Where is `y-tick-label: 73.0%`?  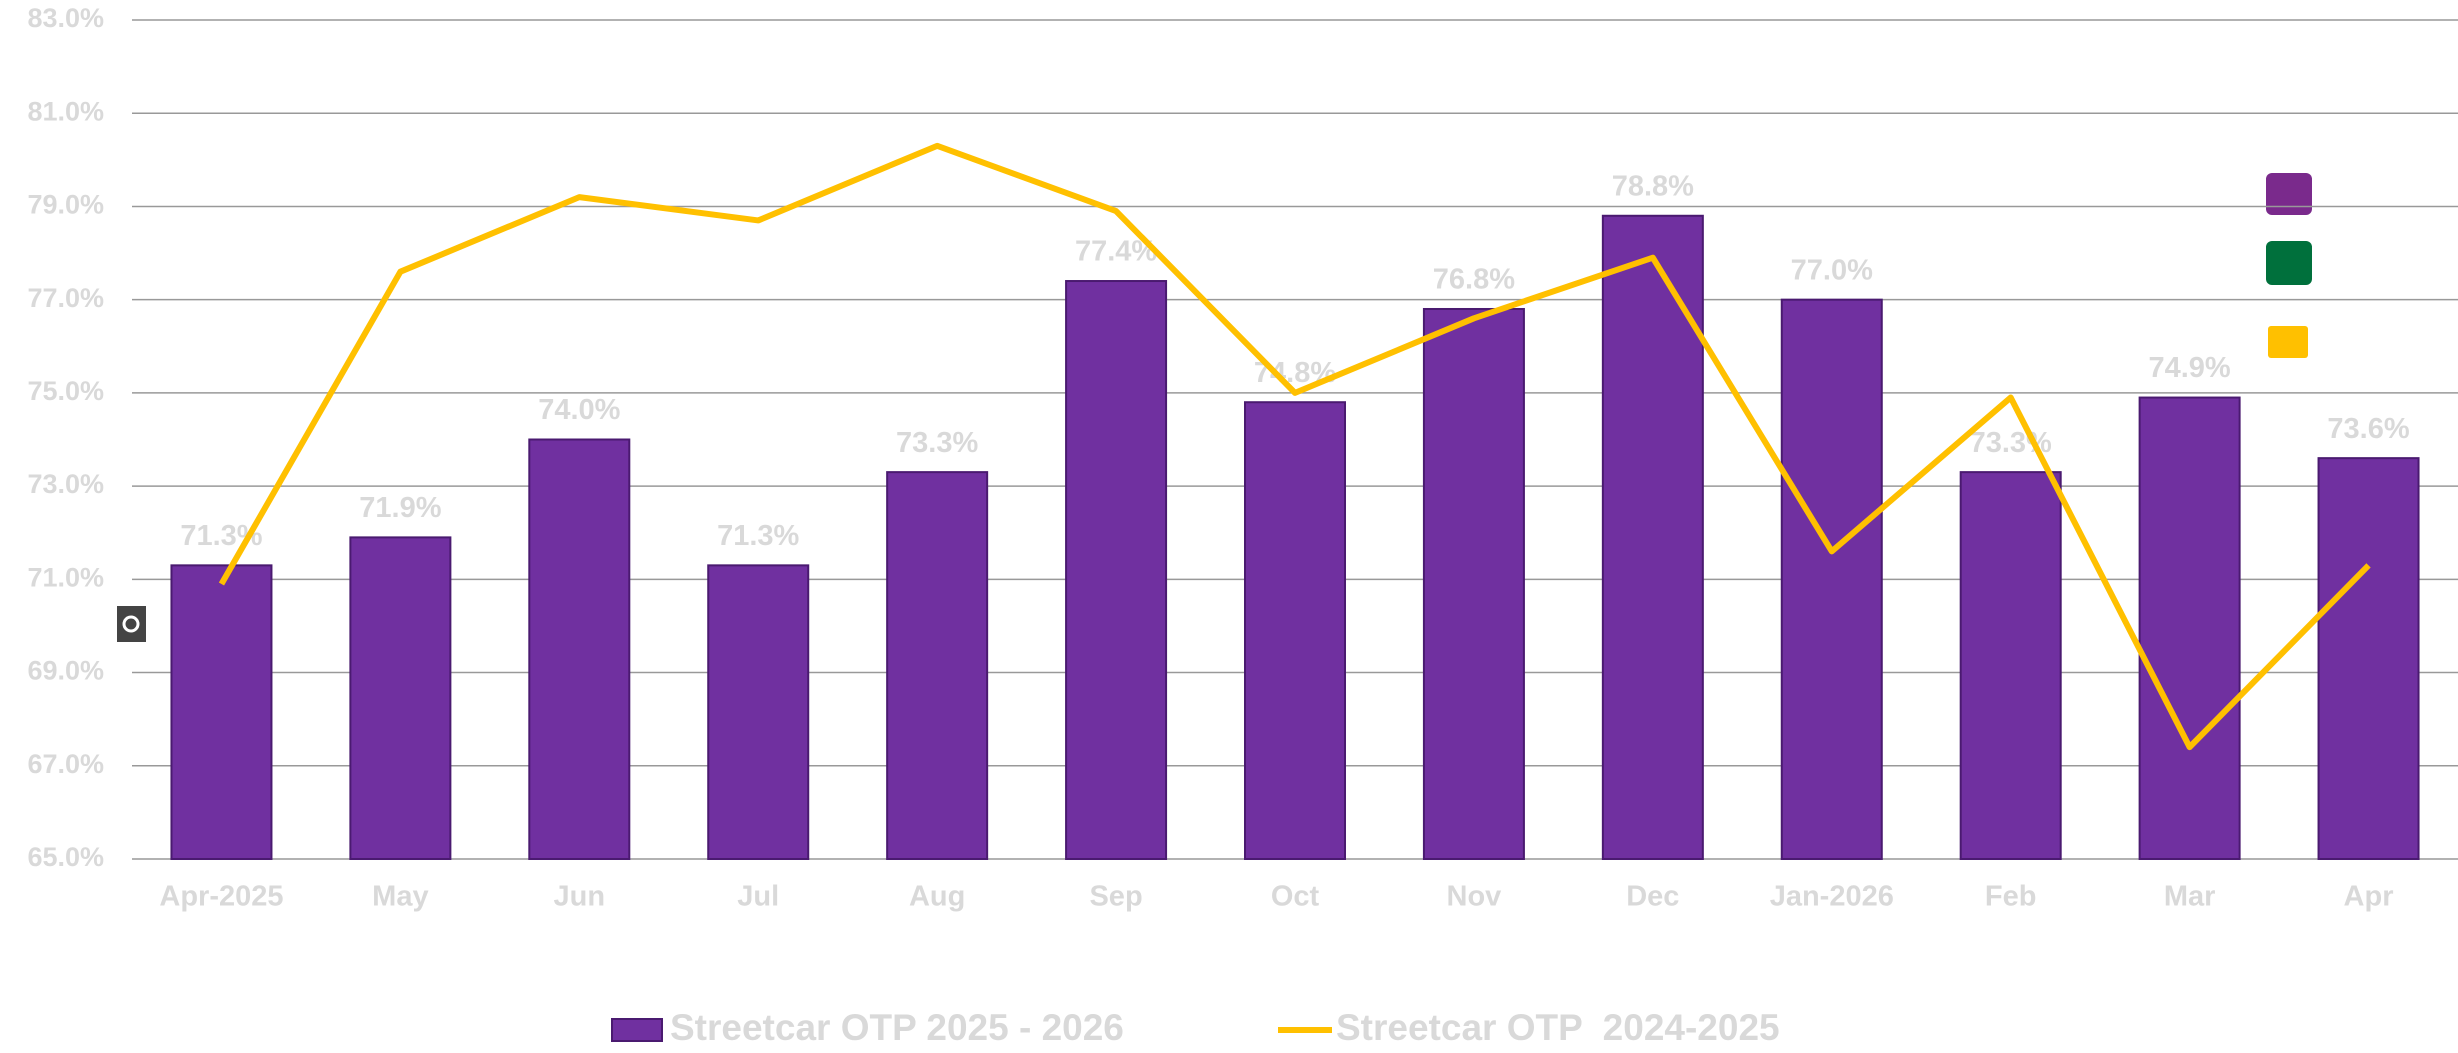
y-tick-label: 73.0% is located at coordinates (65, 484).